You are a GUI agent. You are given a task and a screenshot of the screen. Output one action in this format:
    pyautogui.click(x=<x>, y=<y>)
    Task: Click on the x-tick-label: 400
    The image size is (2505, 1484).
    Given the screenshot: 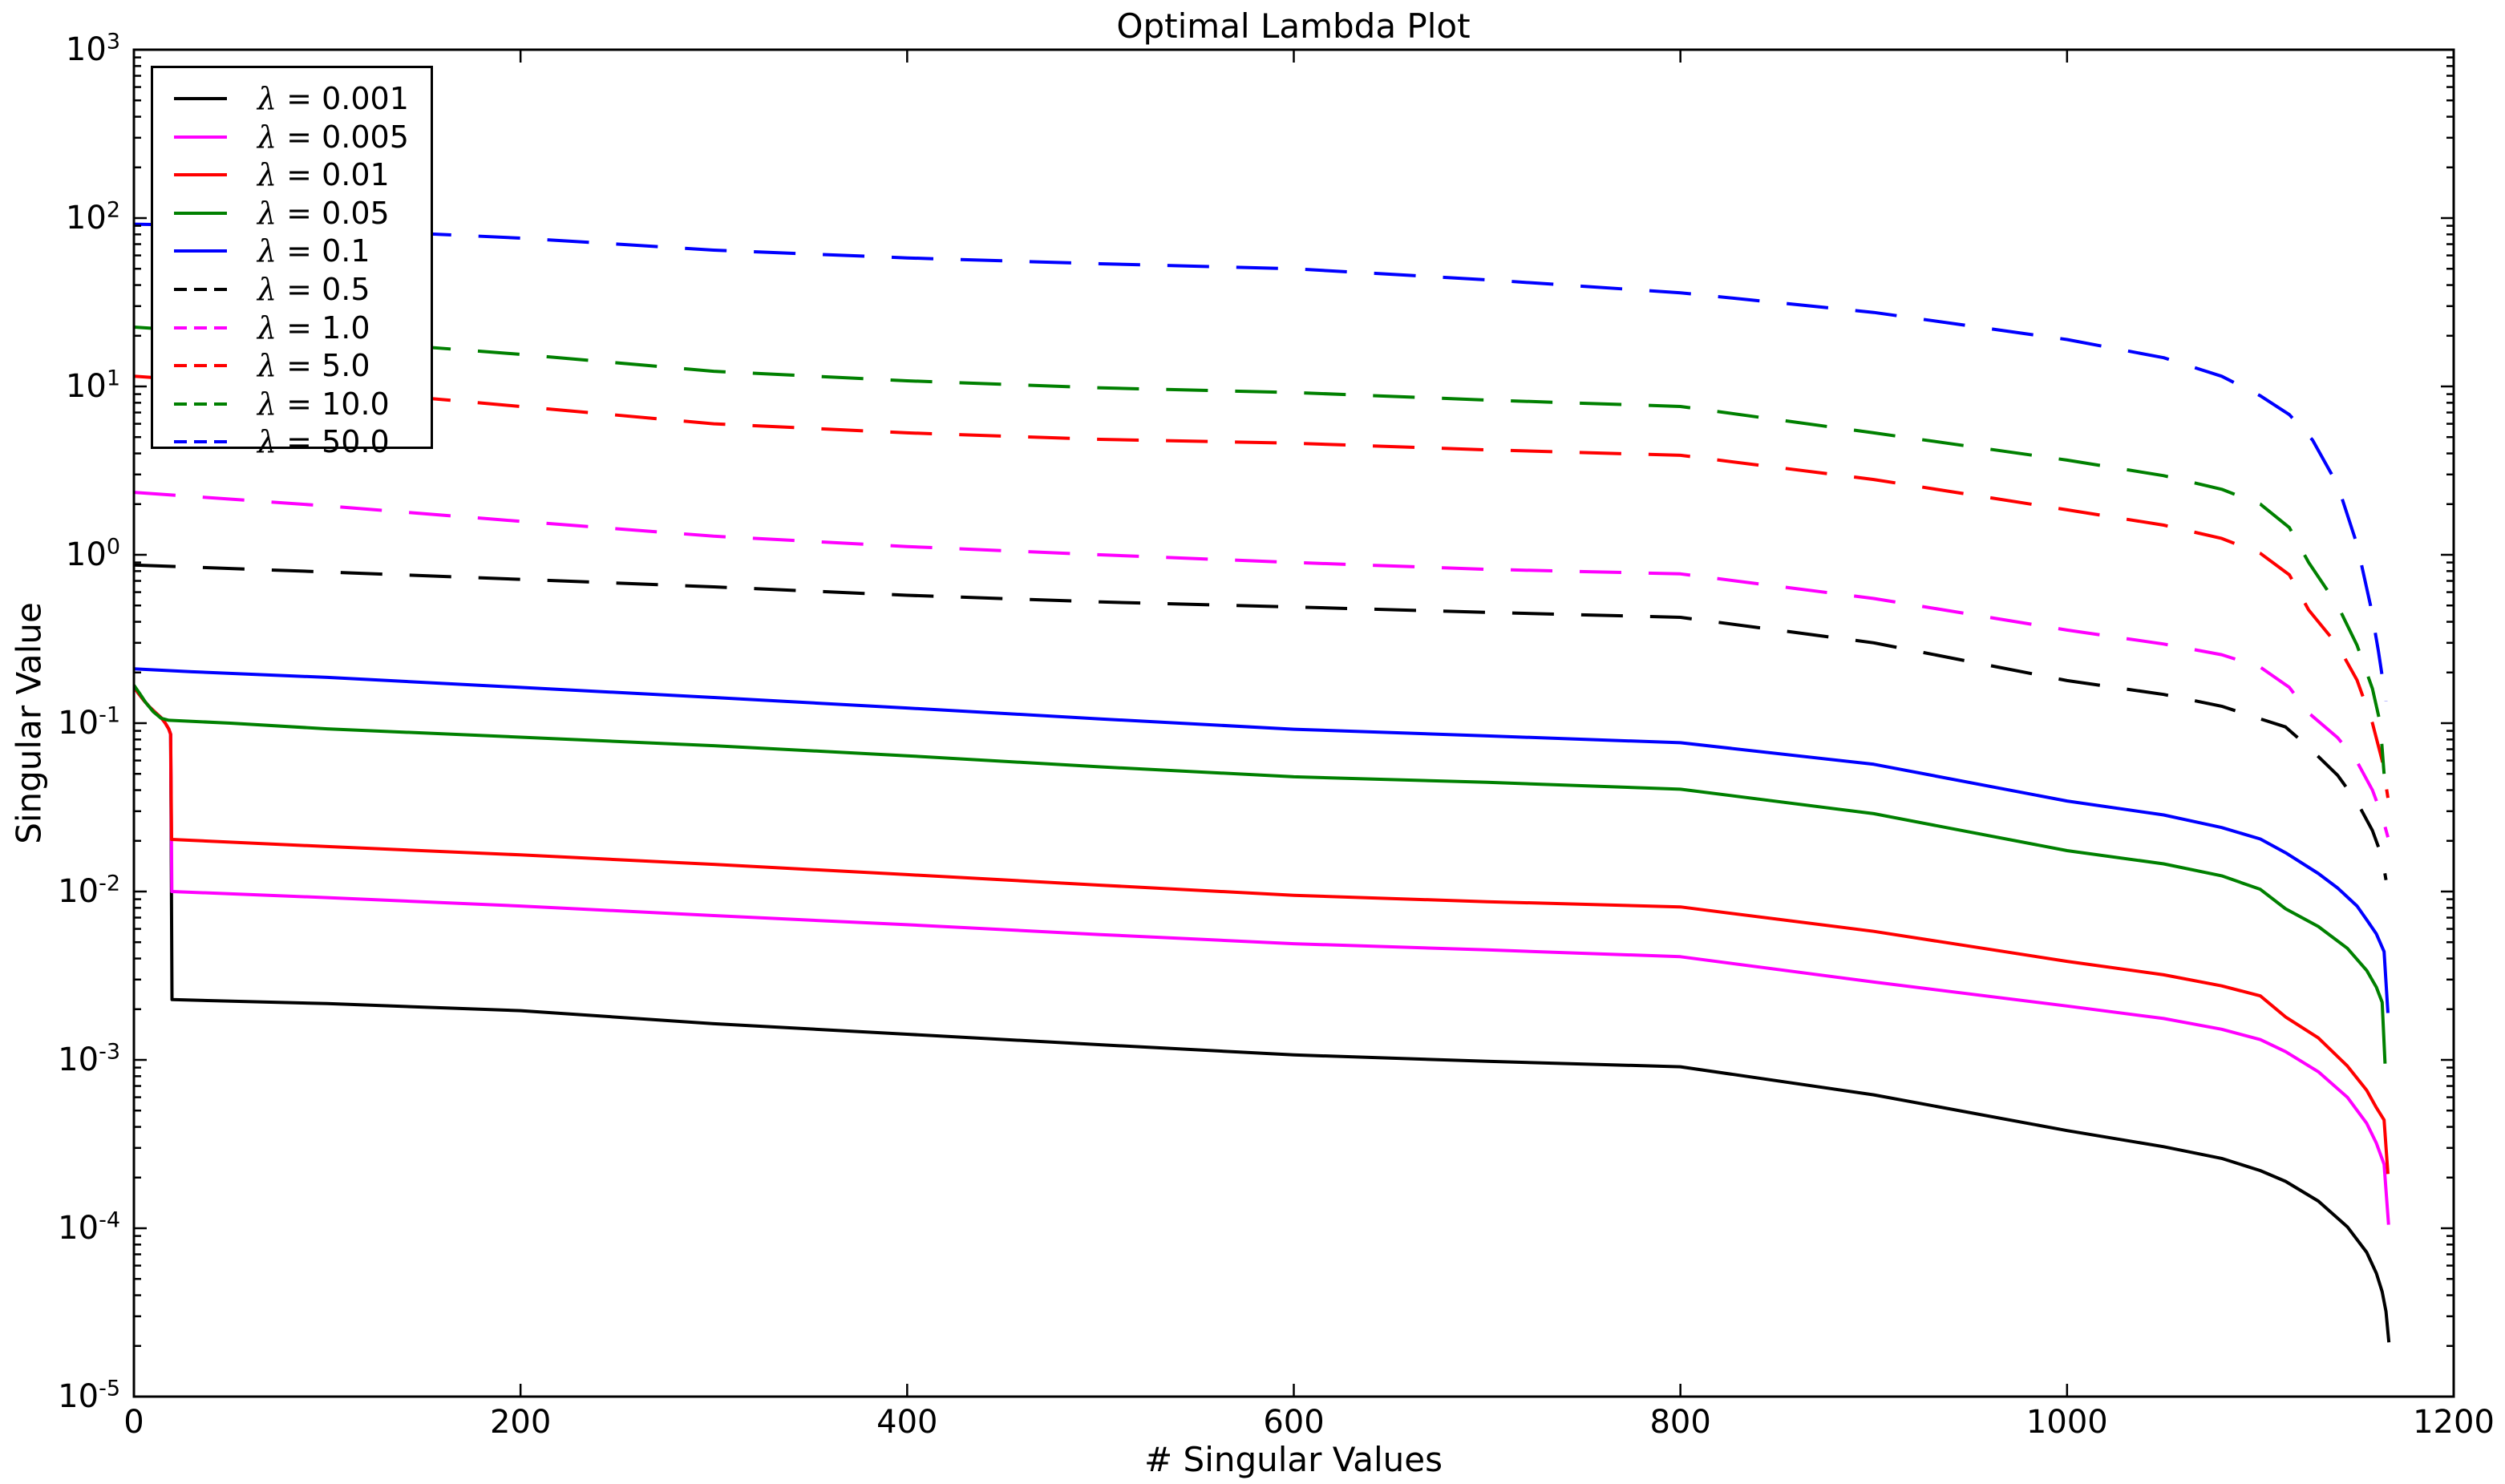 What is the action you would take?
    pyautogui.click(x=907, y=1422)
    